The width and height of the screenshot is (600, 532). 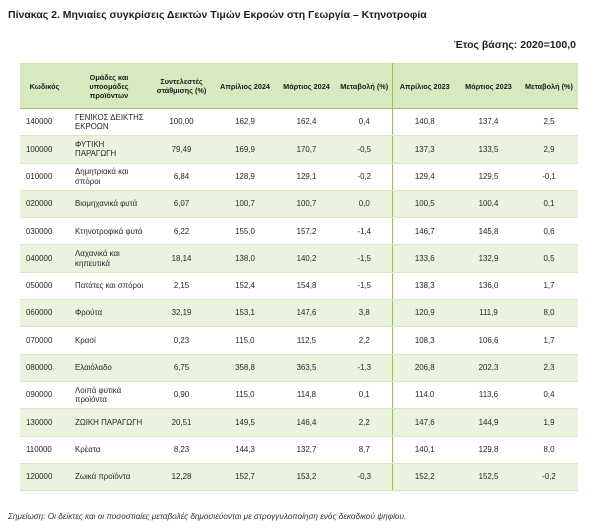 What do you see at coordinates (245, 149) in the screenshot?
I see `apr-2024-cell: 169,9` at bounding box center [245, 149].